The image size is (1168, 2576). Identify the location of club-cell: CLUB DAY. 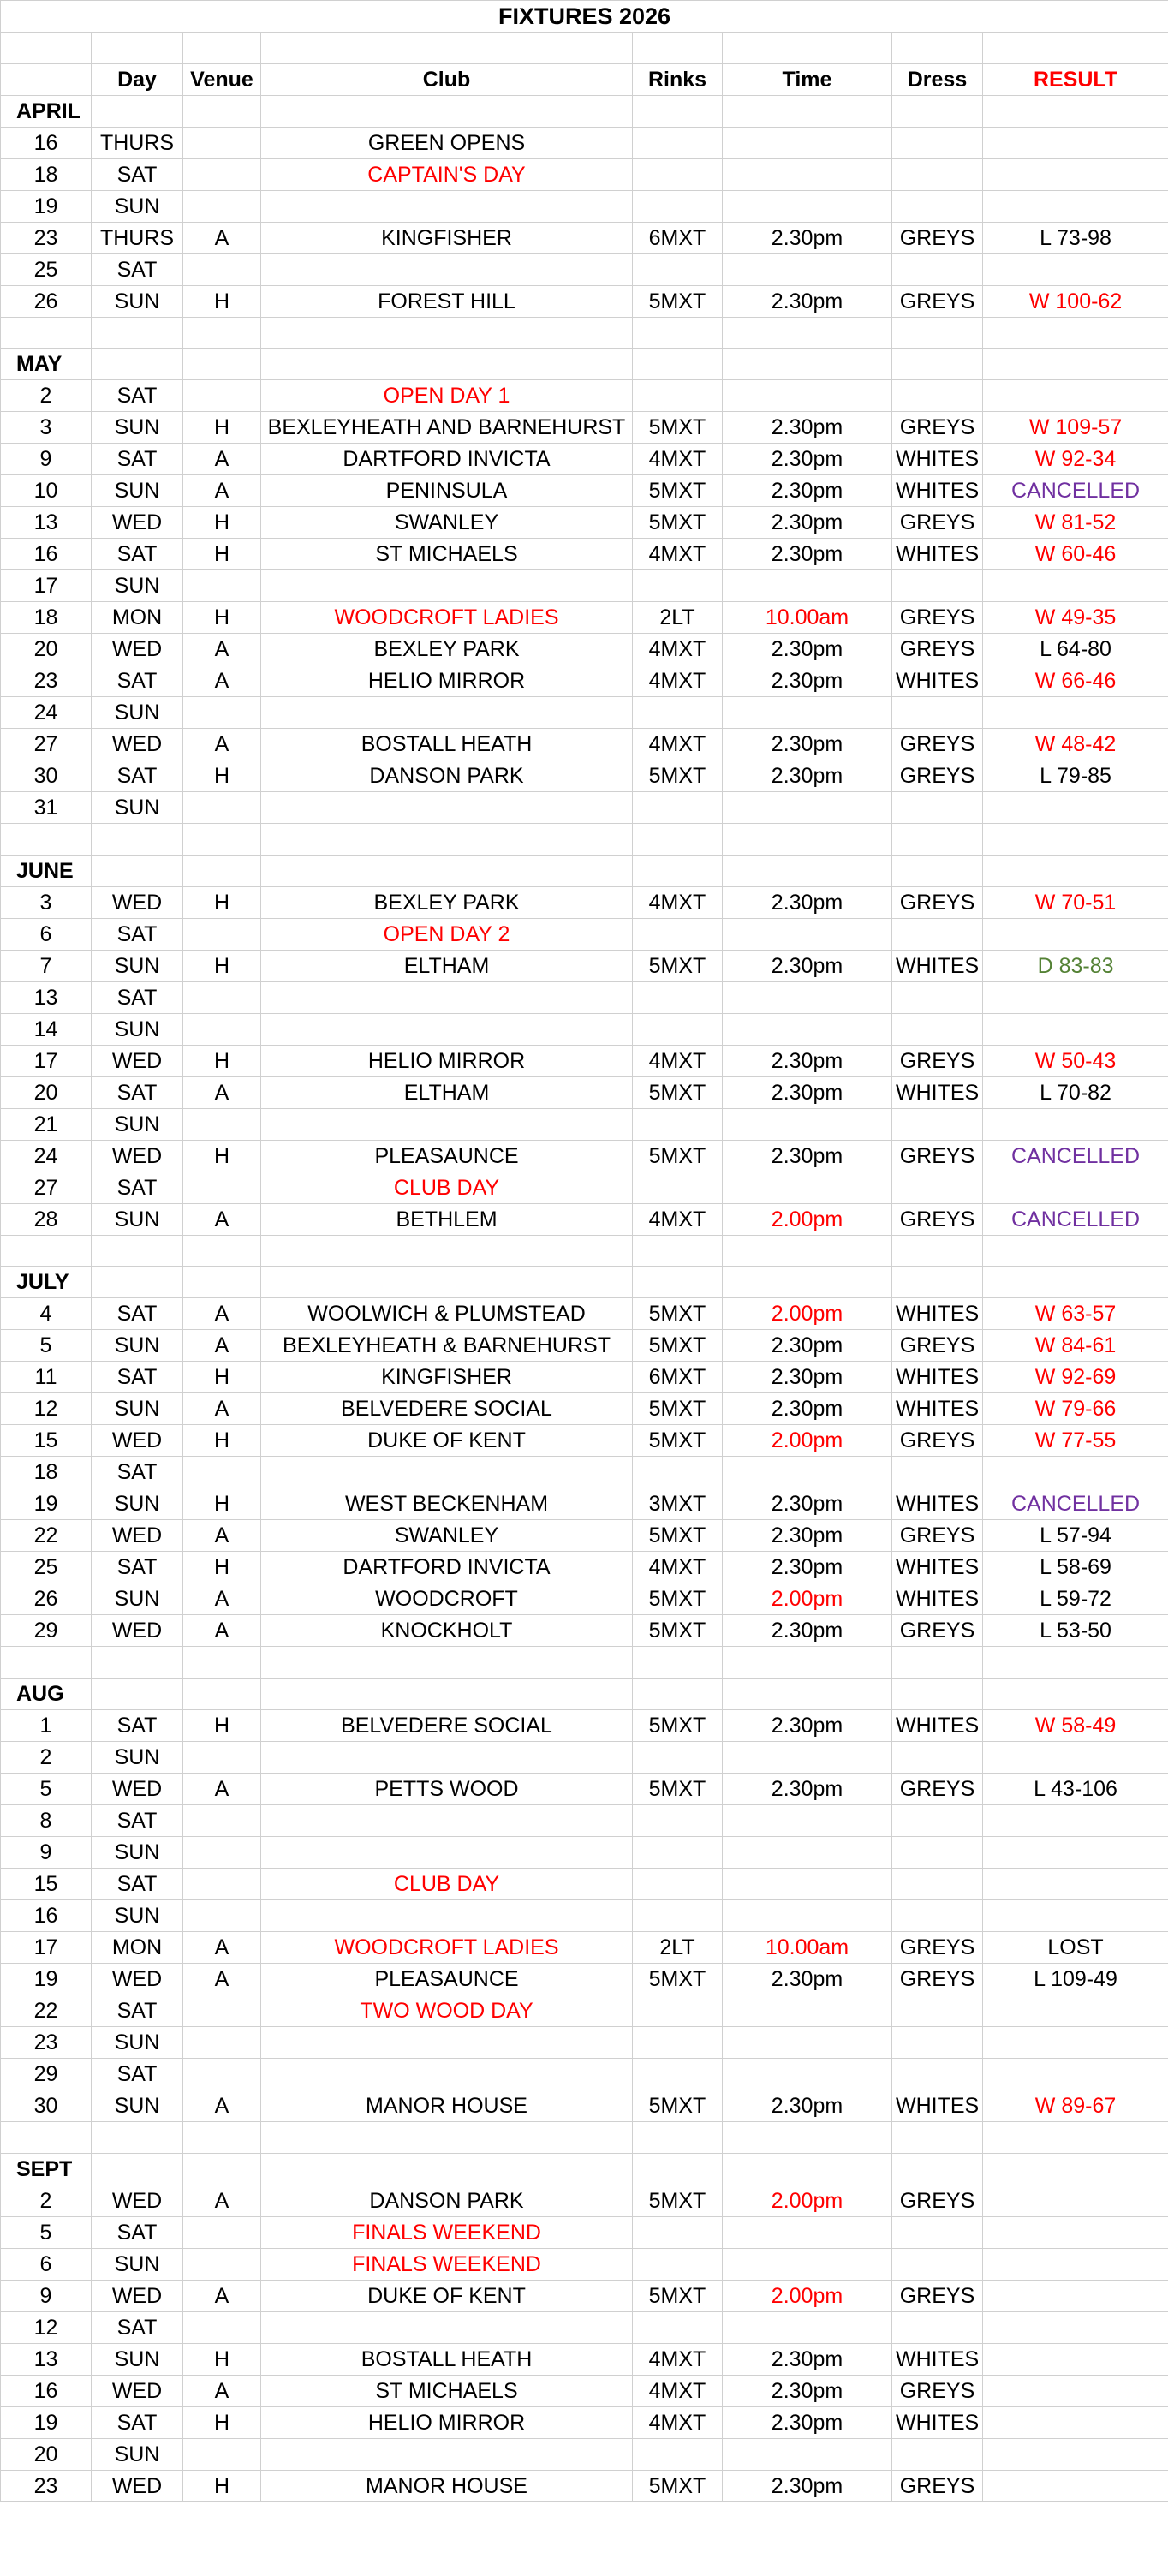
(446, 1187).